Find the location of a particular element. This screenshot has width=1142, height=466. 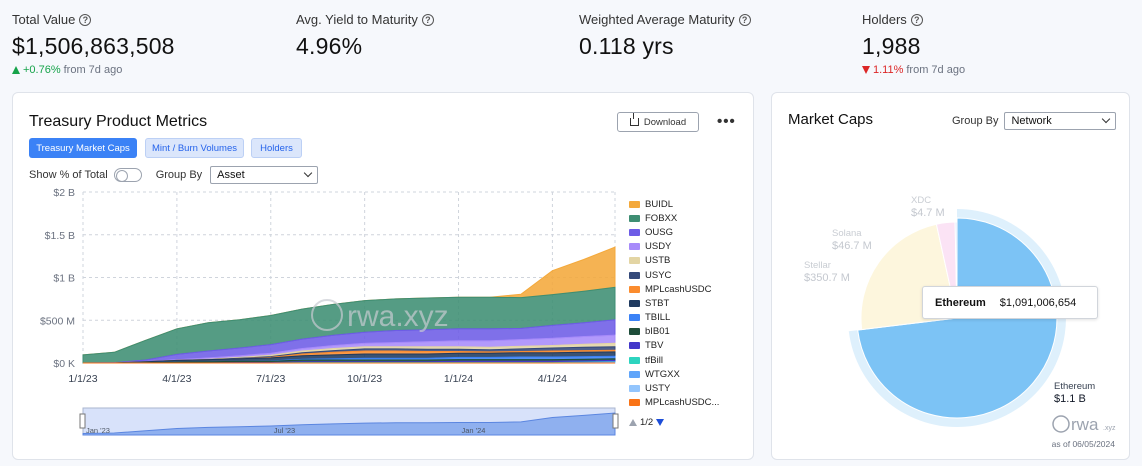

legend-item: WTGXX is located at coordinates (674, 374).